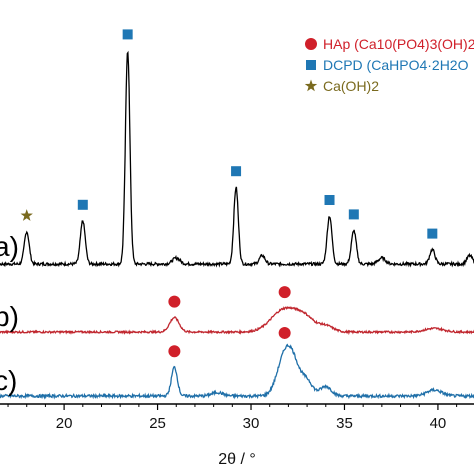 This screenshot has height=474, width=474. I want to click on star-peak-marker, so click(26, 215).